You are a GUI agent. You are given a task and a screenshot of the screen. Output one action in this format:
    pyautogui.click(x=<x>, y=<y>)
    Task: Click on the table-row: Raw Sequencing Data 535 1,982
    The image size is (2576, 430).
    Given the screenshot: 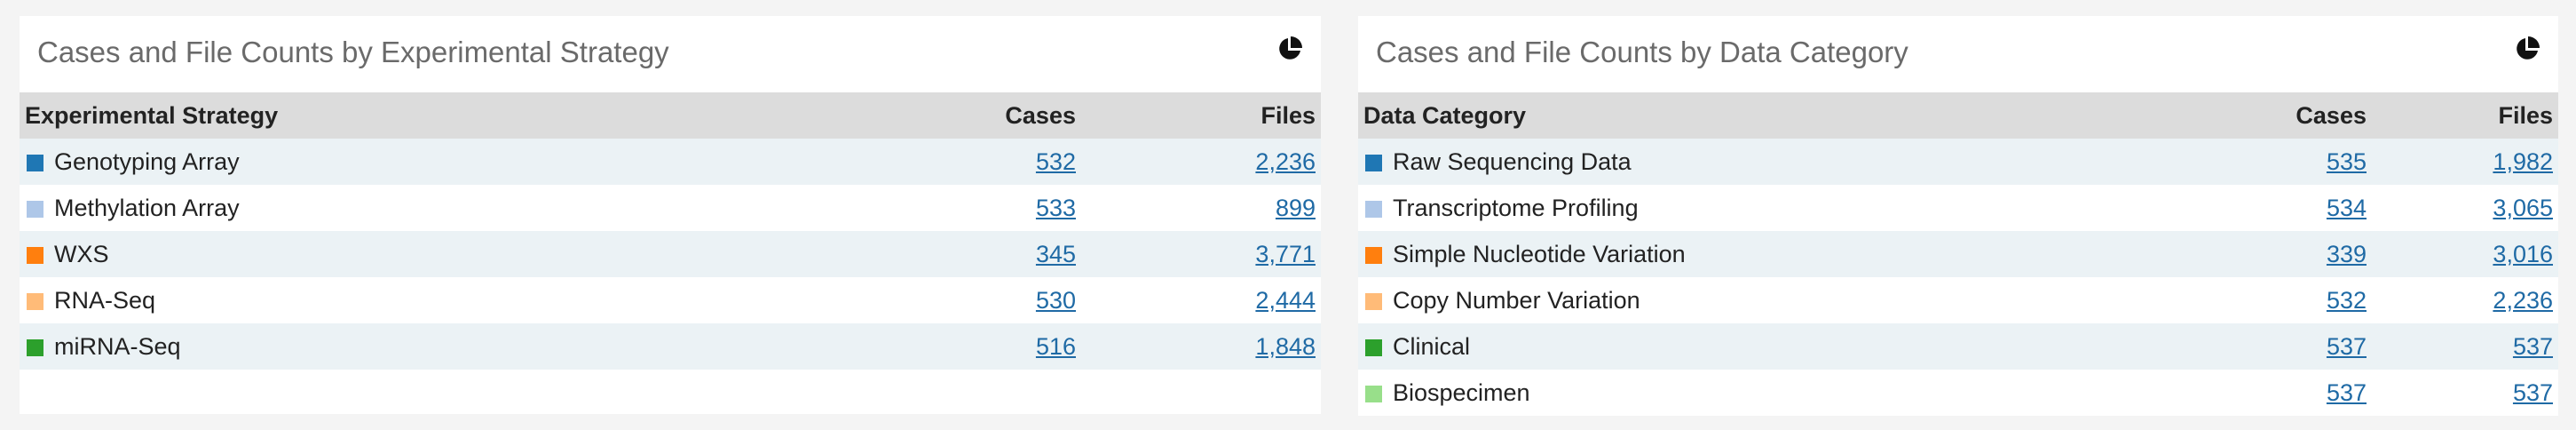 What is the action you would take?
    pyautogui.click(x=1958, y=162)
    